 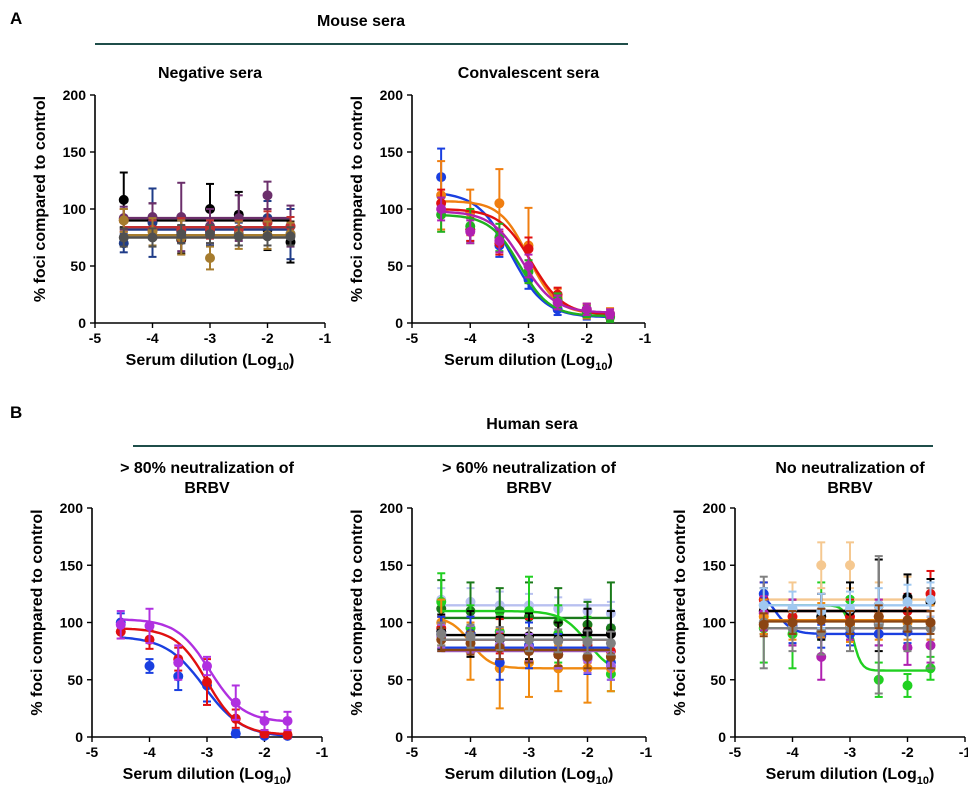 What do you see at coordinates (532, 424) in the screenshot?
I see `group-title-human: Human sera` at bounding box center [532, 424].